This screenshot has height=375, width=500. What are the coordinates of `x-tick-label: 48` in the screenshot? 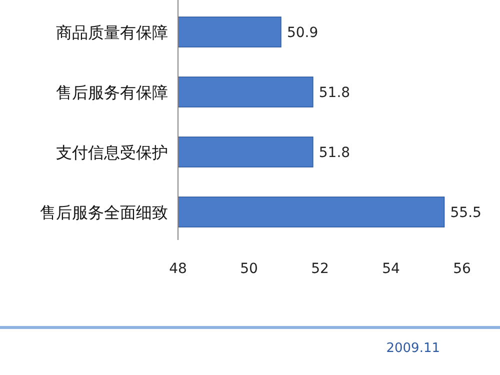 It's located at (178, 269).